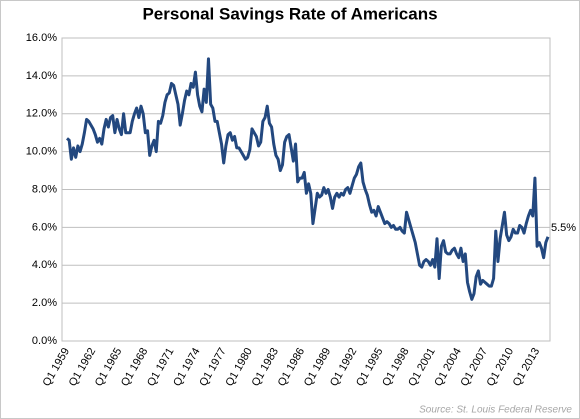  What do you see at coordinates (41, 114) in the screenshot?
I see `y-tick-label: 12.0%` at bounding box center [41, 114].